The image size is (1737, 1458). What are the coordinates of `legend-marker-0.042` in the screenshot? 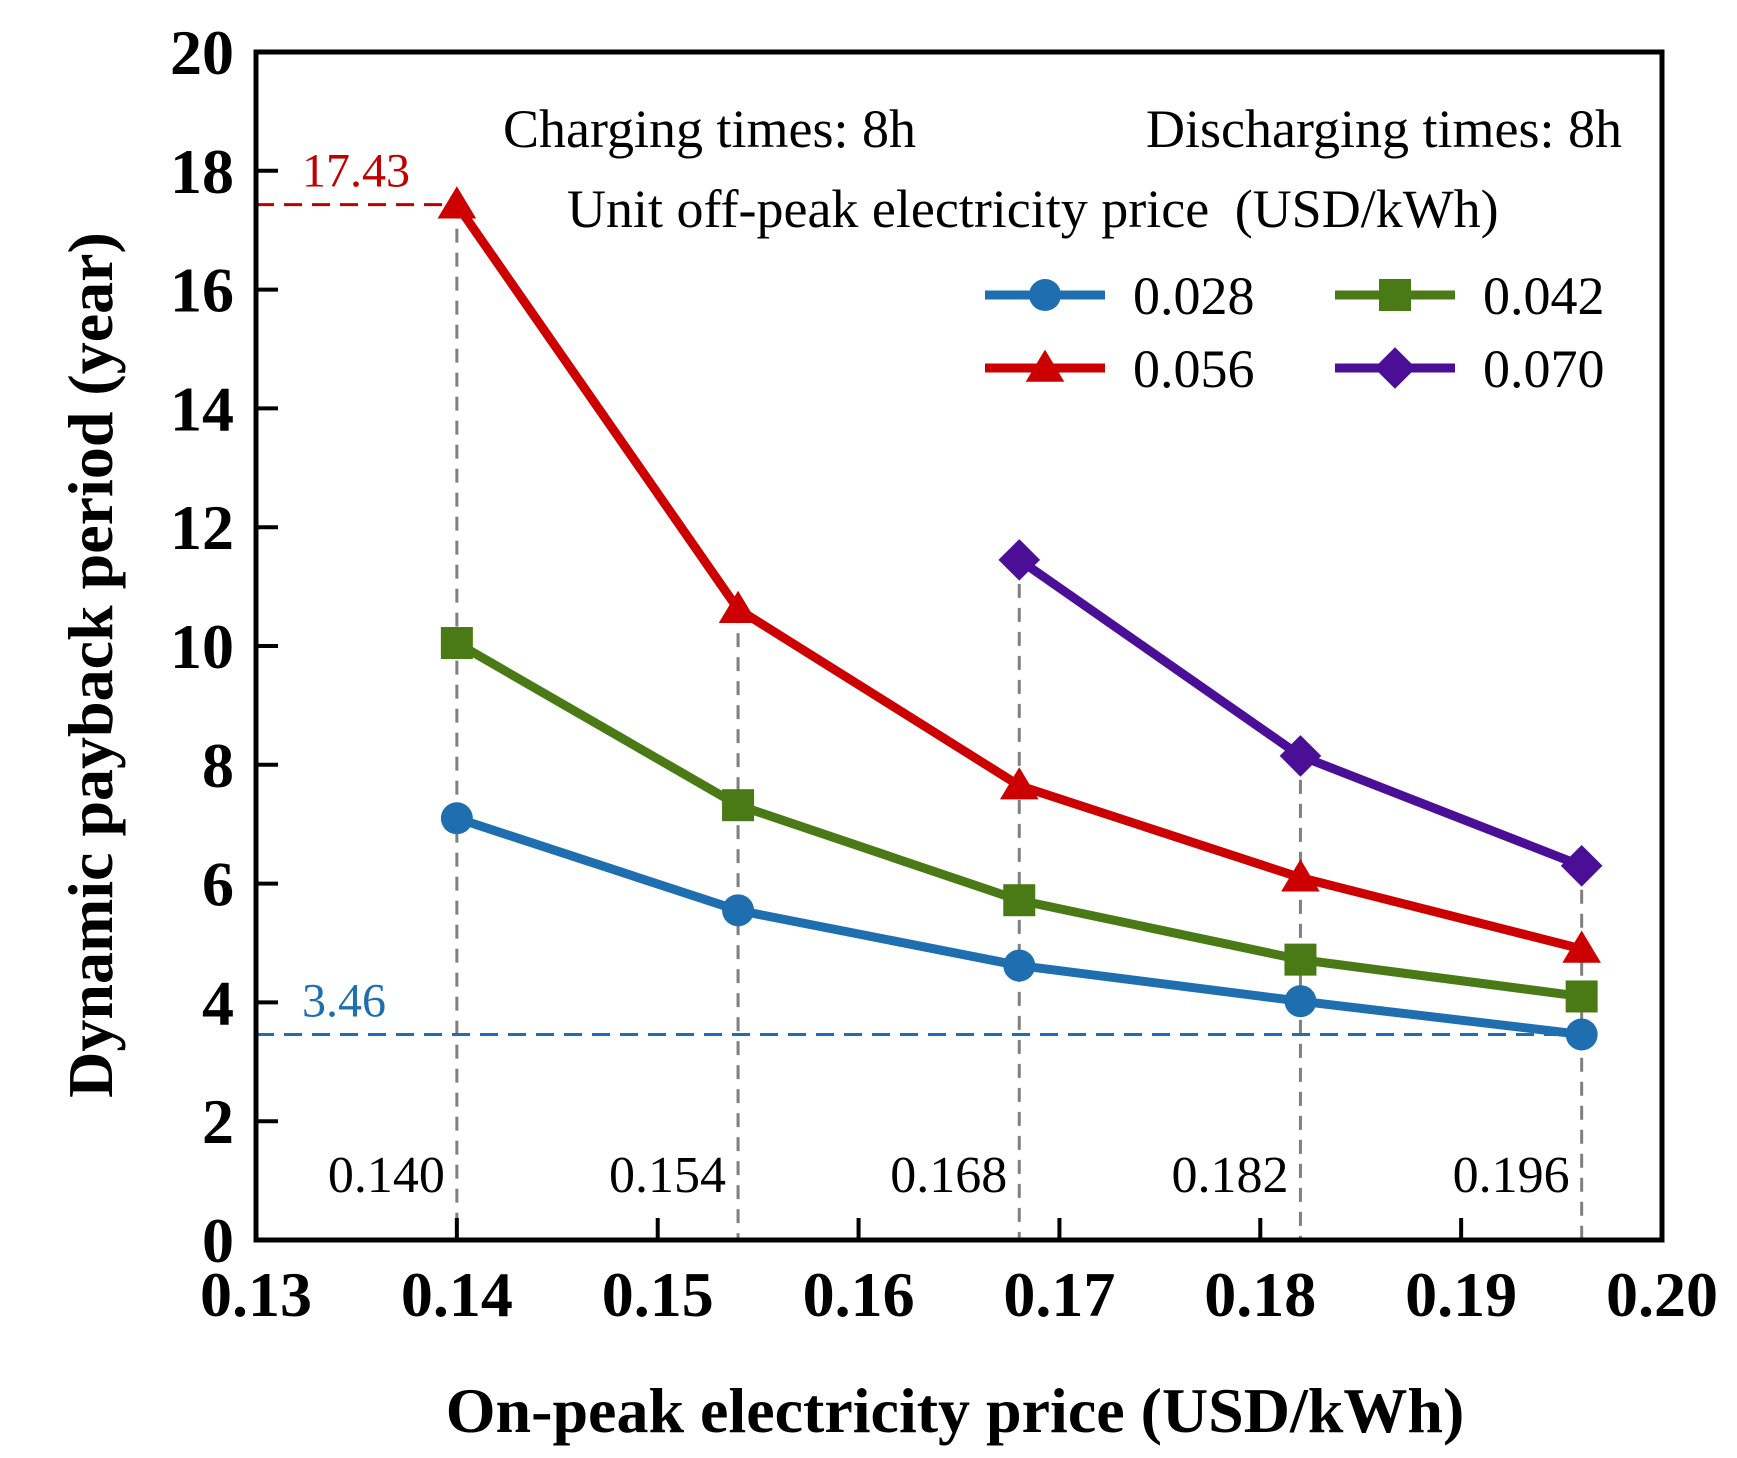 It's located at (1395, 295).